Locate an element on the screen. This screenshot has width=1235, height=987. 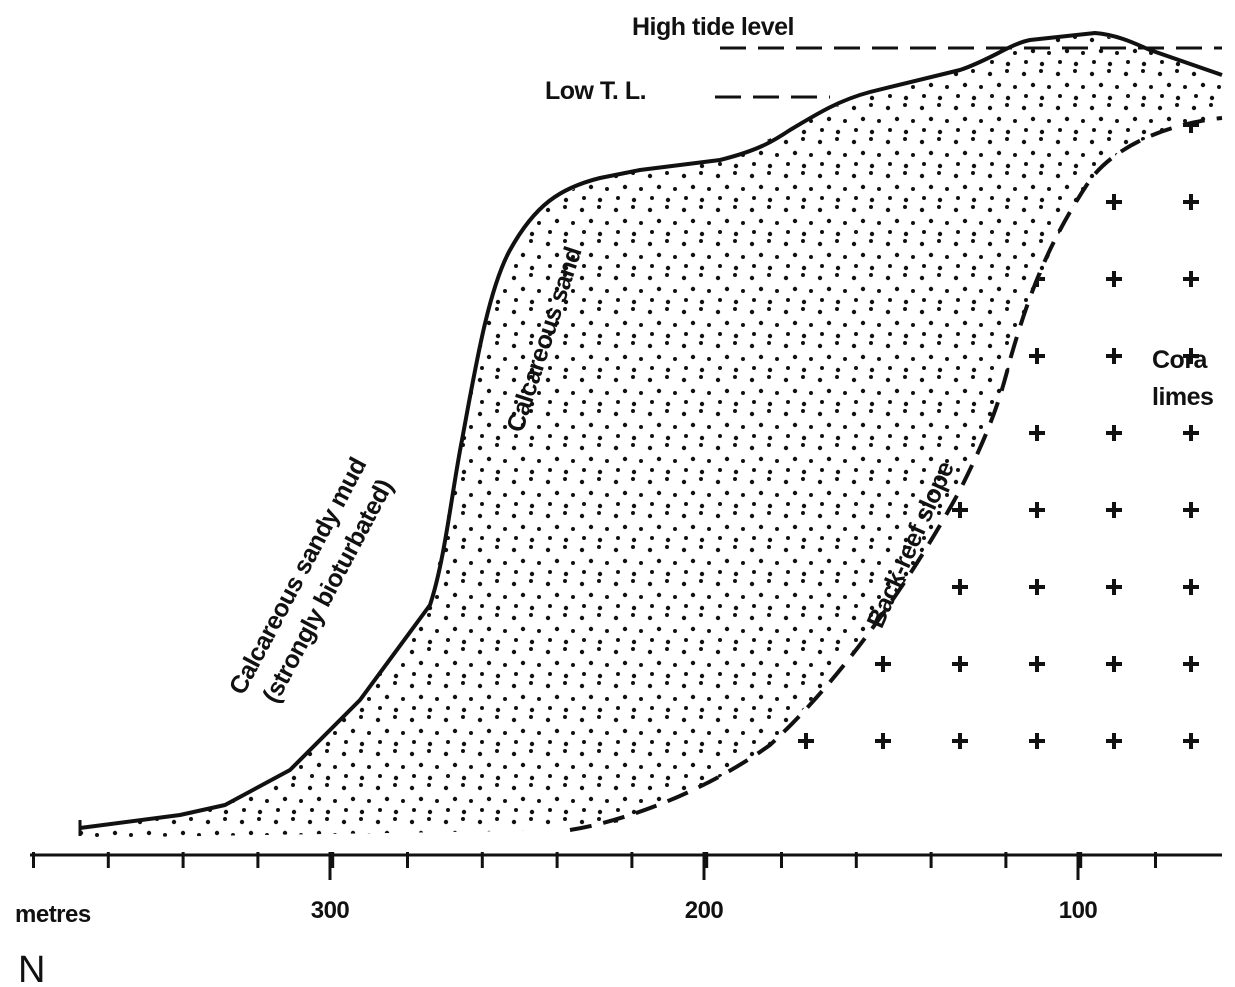
low-tide-label: Low T. L. is located at coordinates (595, 91).